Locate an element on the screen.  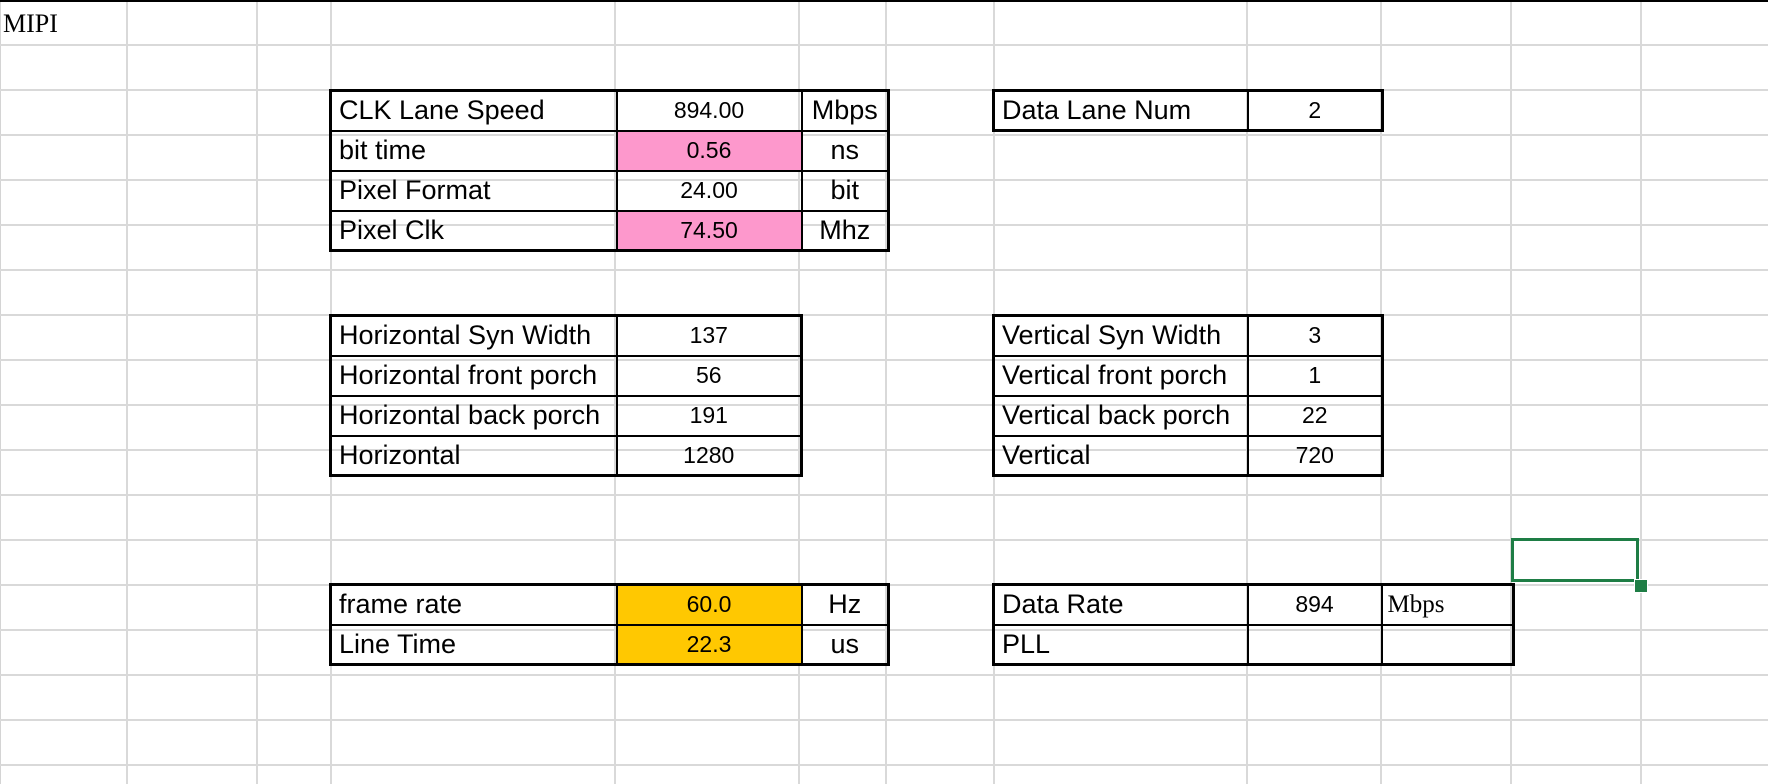
fill-handle is located at coordinates (1641, 586).